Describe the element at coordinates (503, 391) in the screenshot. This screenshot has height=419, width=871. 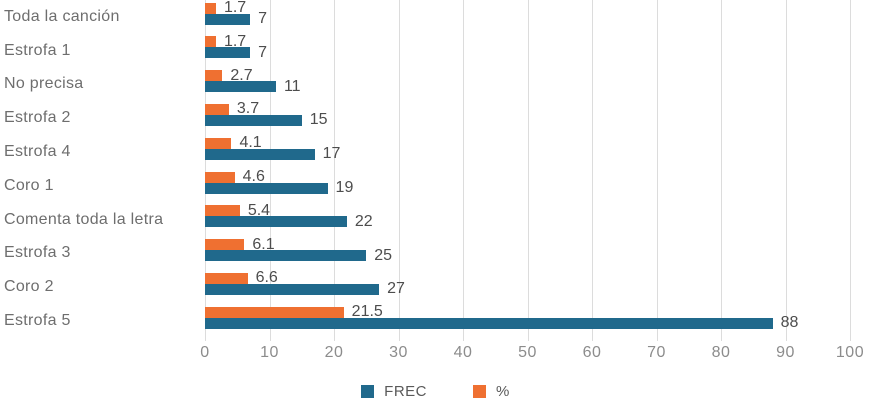
I see `legend-label-pct: %` at that location.